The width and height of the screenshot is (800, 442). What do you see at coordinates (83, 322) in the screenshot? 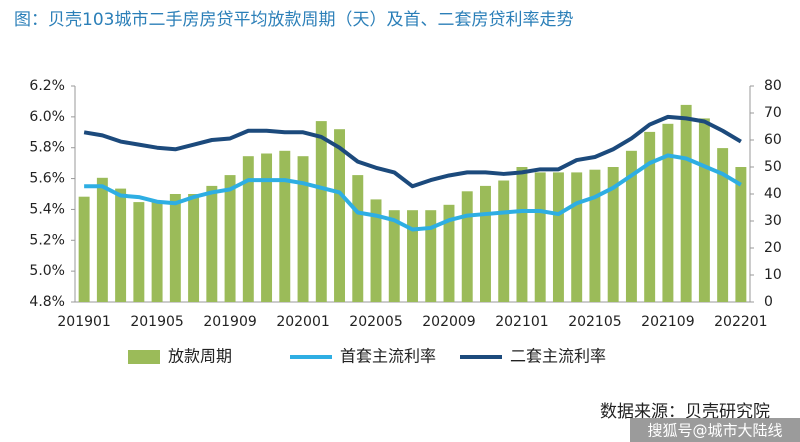
I see `x-tick-label: 201901` at bounding box center [83, 322].